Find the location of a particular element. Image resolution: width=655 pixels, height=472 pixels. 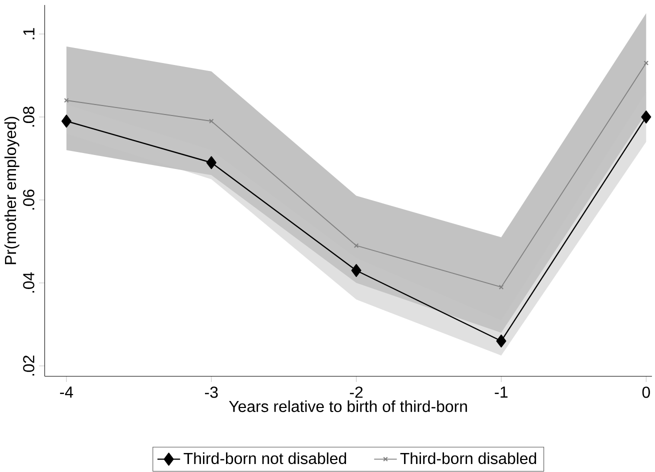

x-tick-label: -3 is located at coordinates (211, 392).